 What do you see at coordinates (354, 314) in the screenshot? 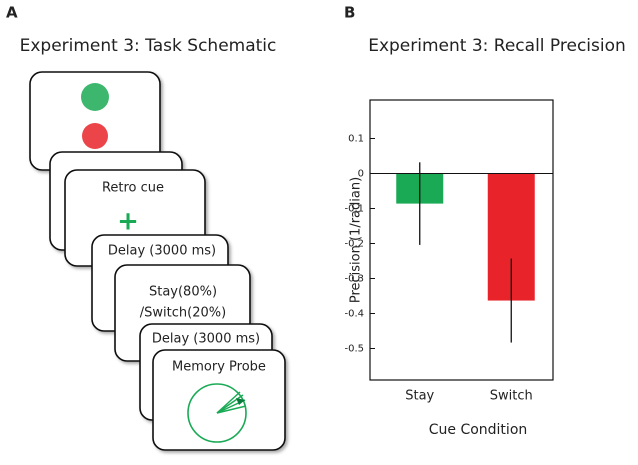
I see `y-tick-label: -0.4` at bounding box center [354, 314].